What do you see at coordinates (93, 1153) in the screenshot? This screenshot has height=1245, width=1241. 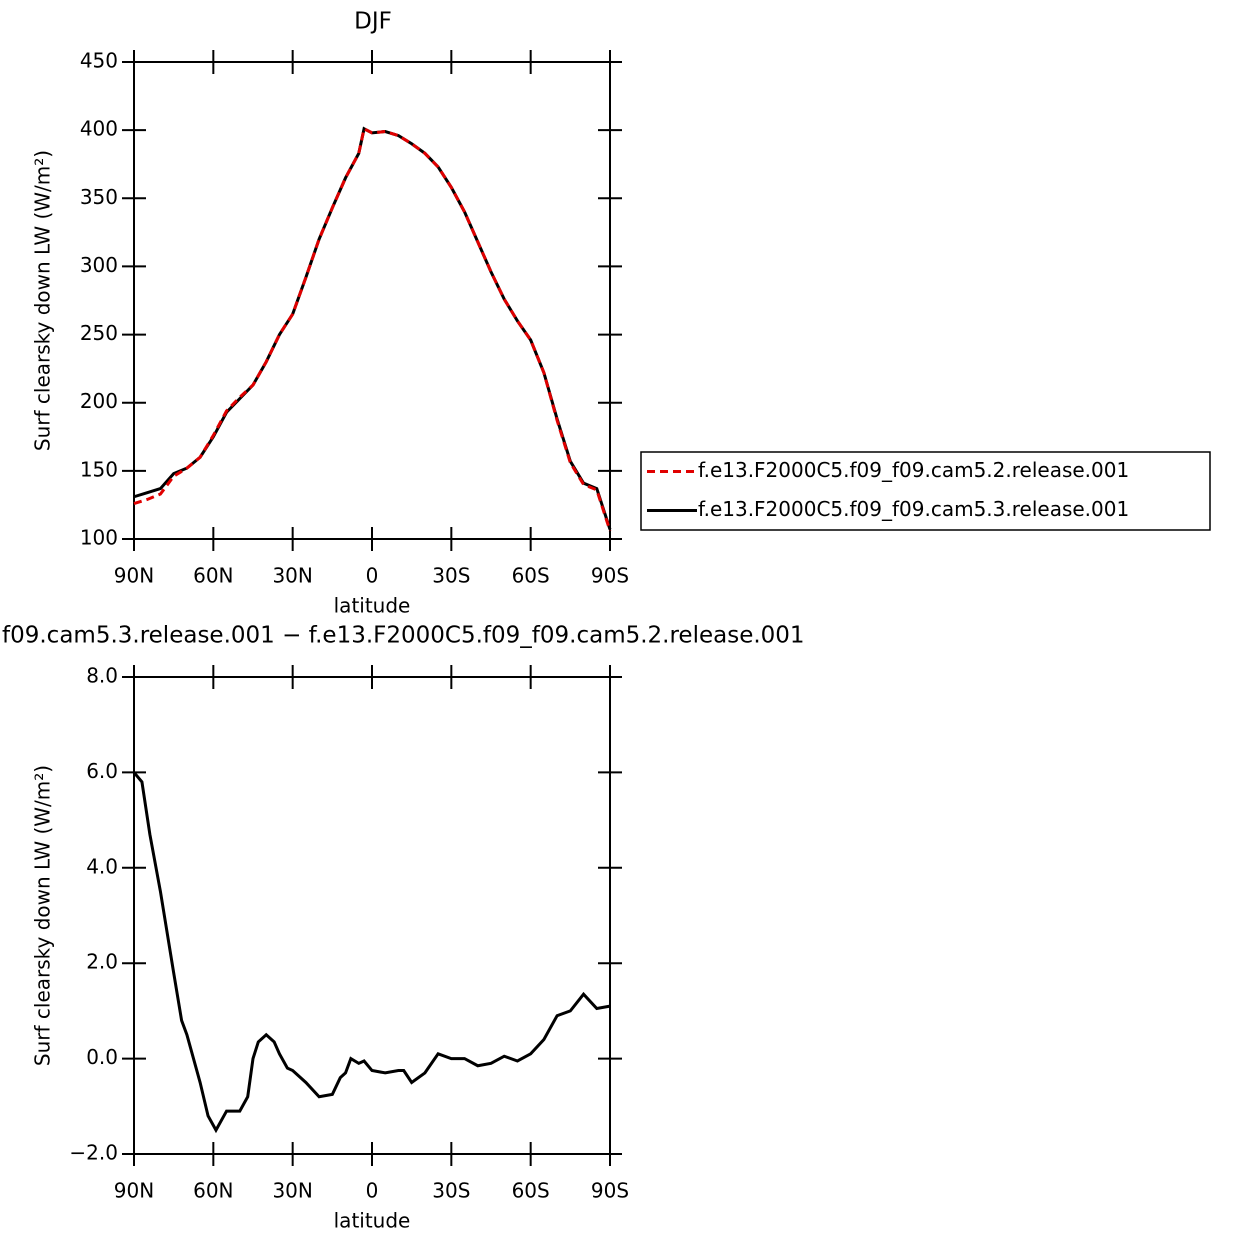 I see `y-tick-label: −2.0` at bounding box center [93, 1153].